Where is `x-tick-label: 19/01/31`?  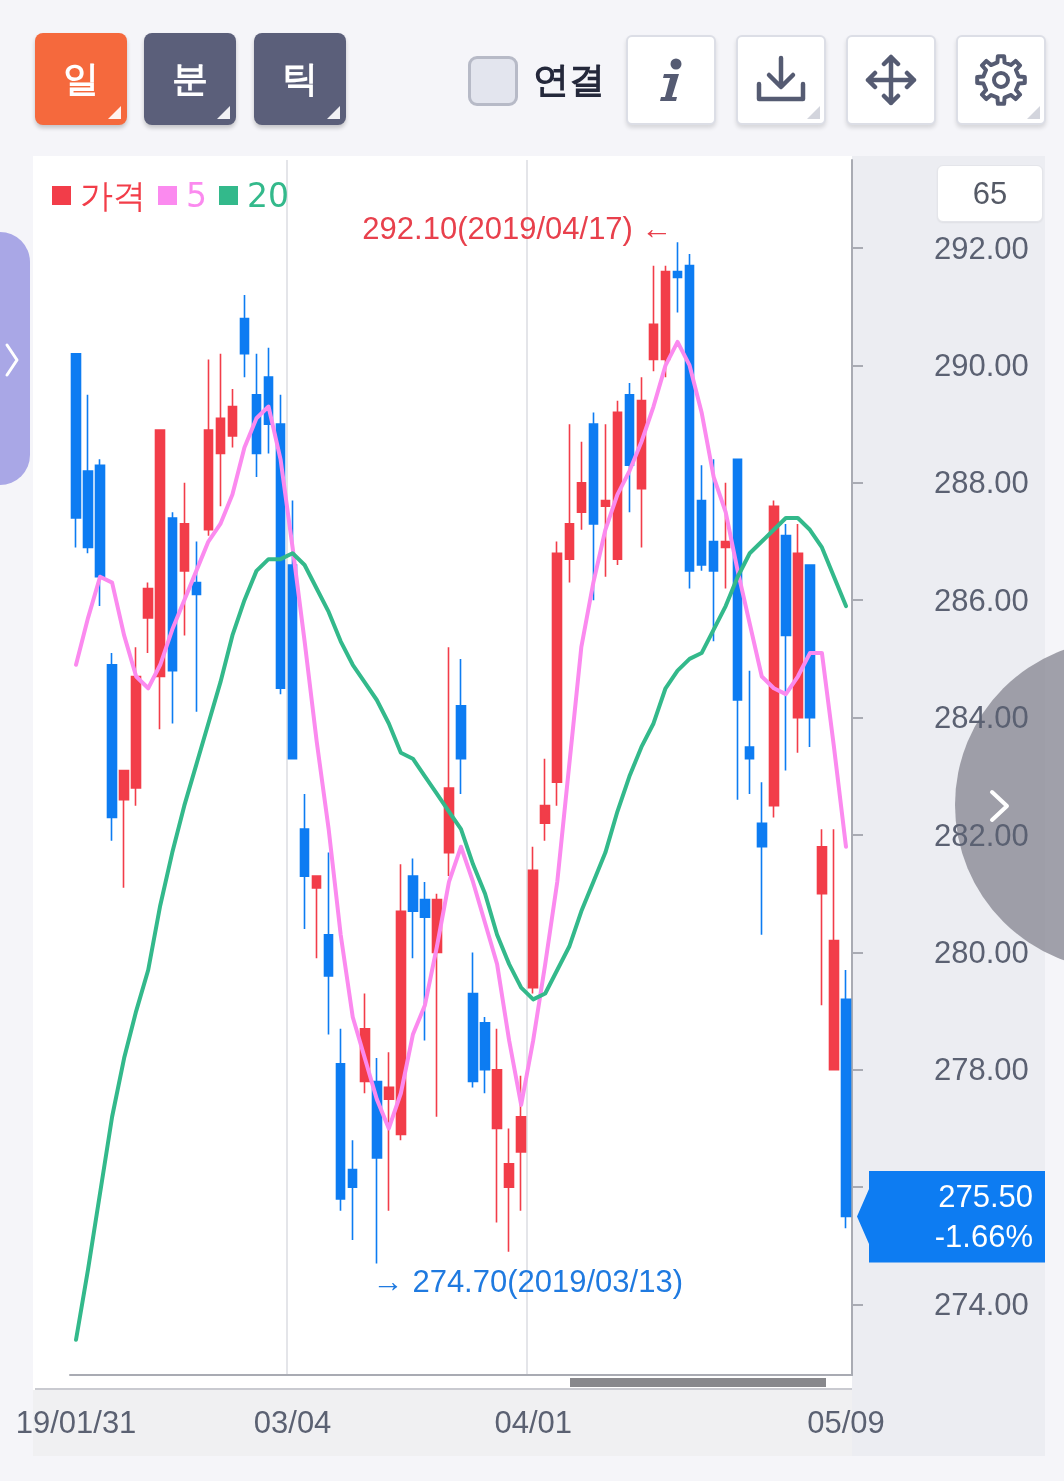
x-tick-label: 19/01/31 is located at coordinates (76, 1422).